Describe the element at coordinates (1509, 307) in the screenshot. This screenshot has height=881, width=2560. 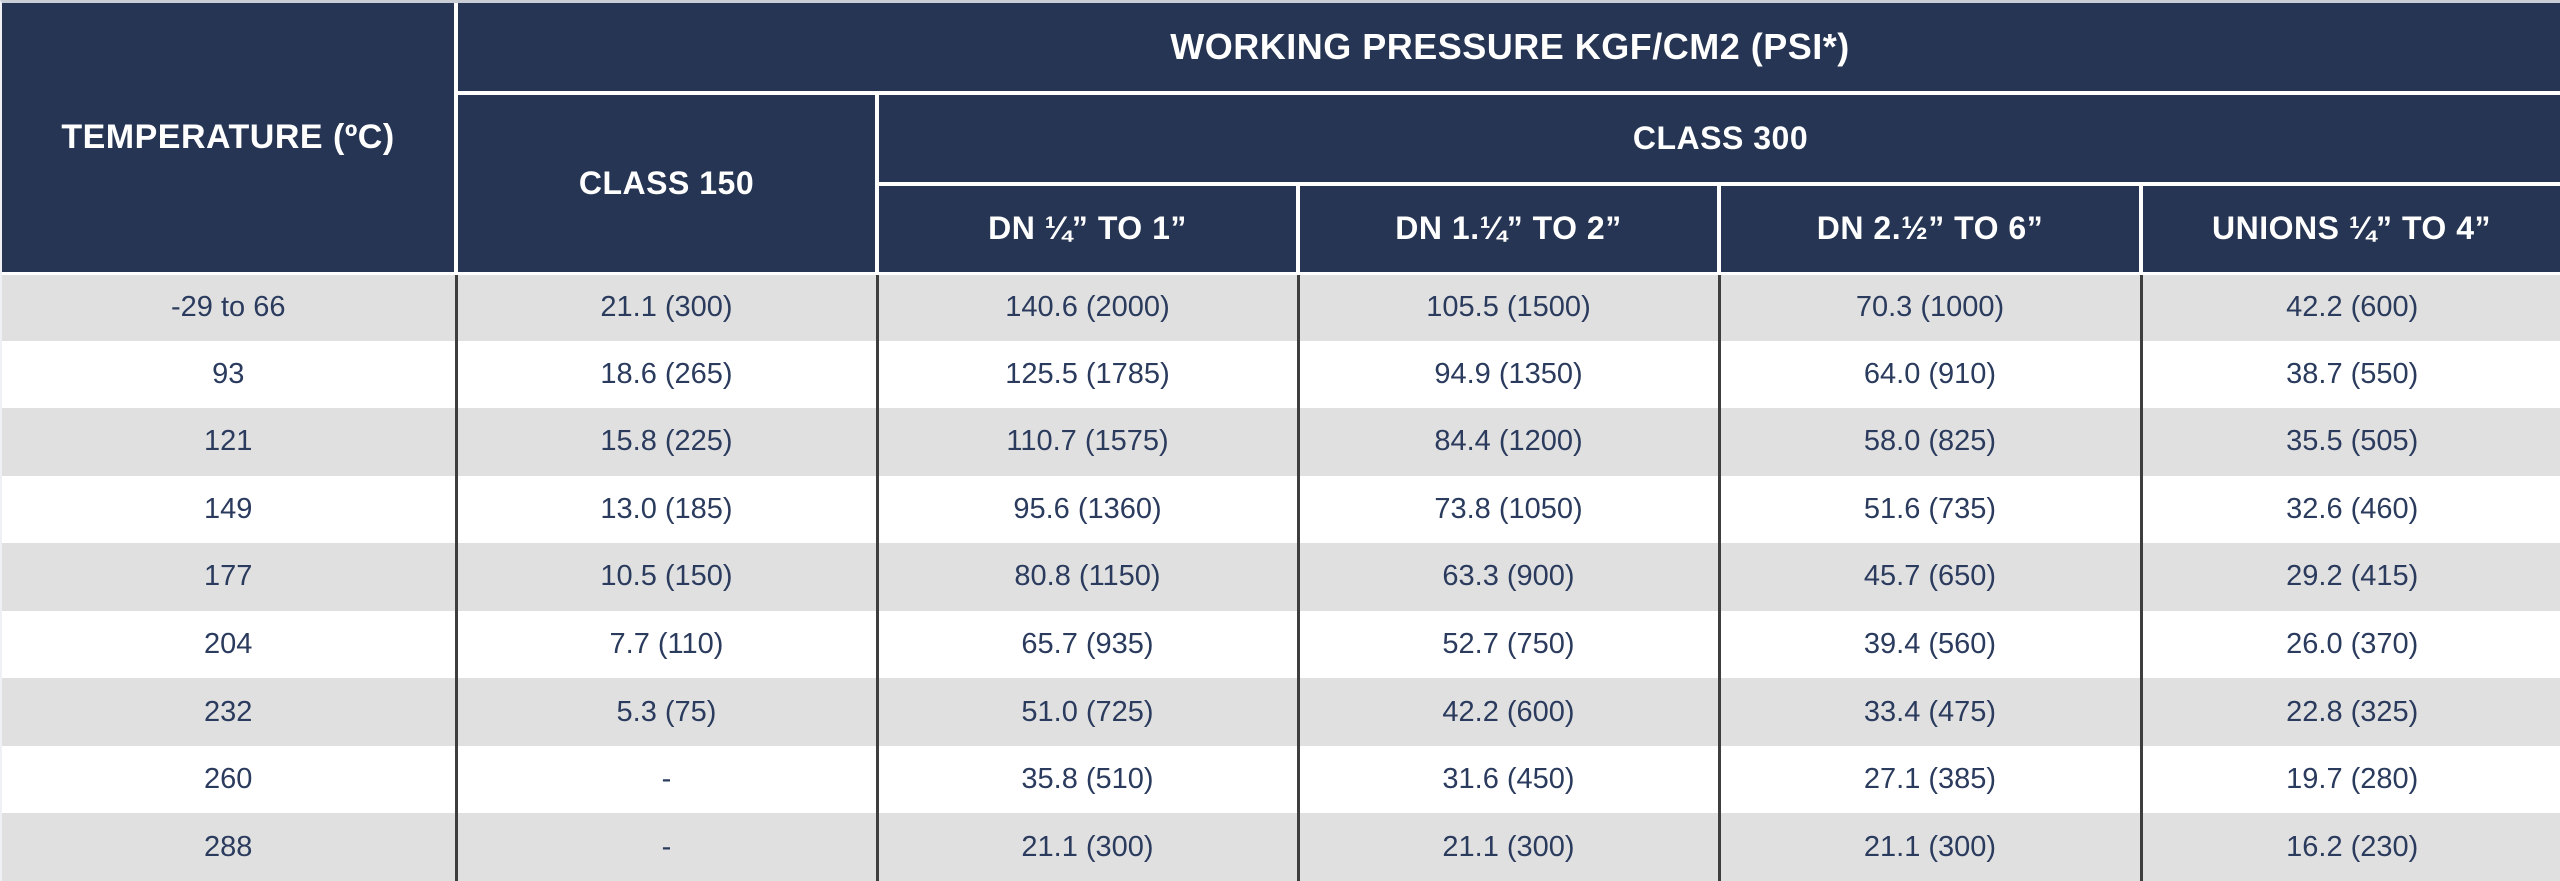
I see `pressure-cell: 105.5 (1500)` at that location.